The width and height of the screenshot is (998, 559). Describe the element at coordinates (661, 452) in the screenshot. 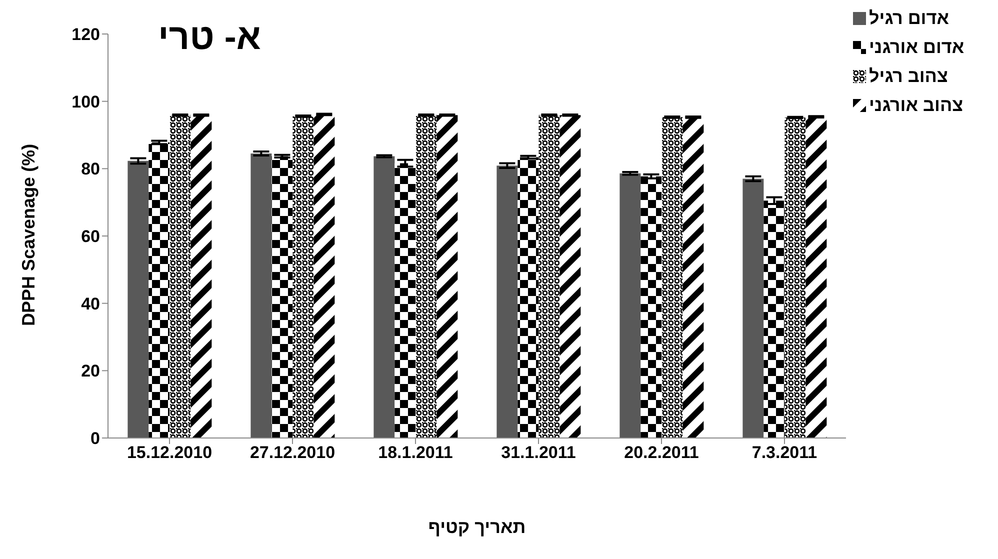

I see `x-tick-label: 20.2.2011` at that location.